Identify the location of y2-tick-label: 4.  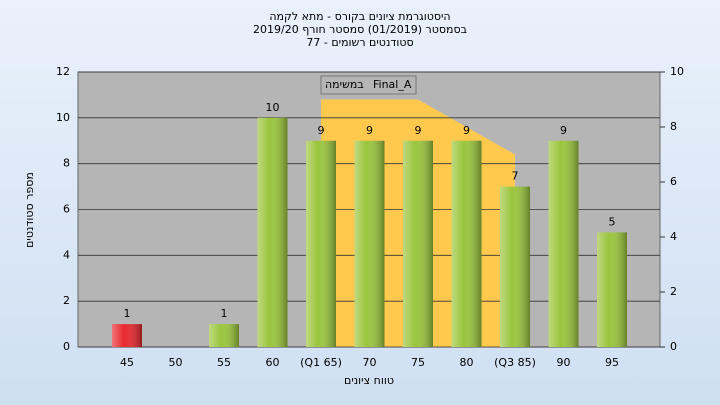
(673, 236).